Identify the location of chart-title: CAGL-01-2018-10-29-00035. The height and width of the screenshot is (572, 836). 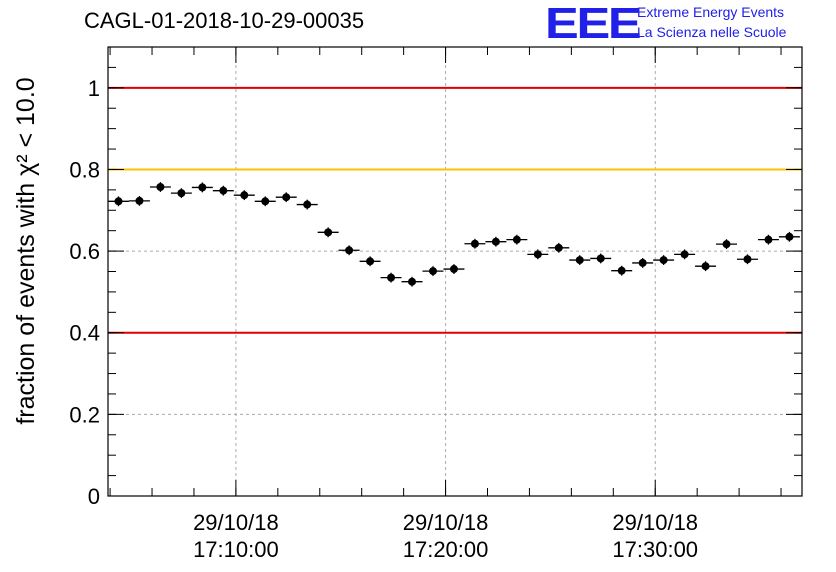
(224, 20).